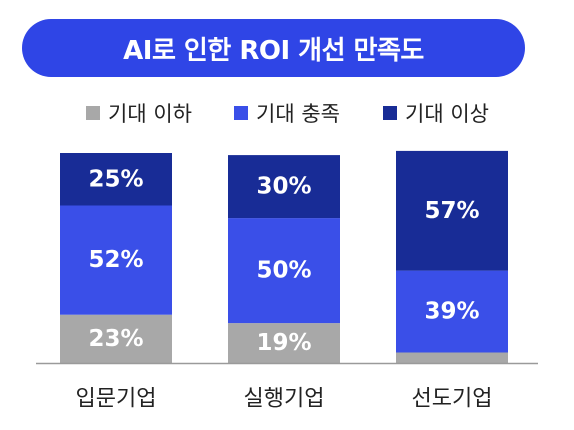  What do you see at coordinates (241, 113) in the screenshot?
I see `legend-swatch-meets` at bounding box center [241, 113].